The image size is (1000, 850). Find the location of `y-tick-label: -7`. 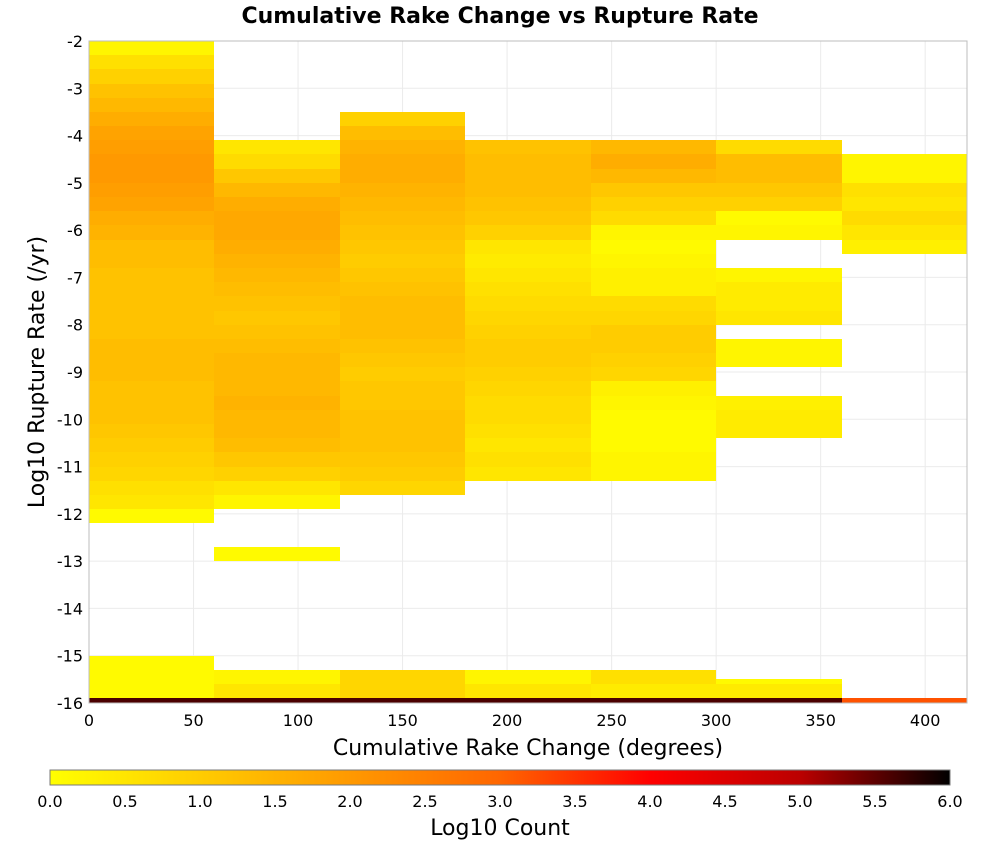

y-tick-label: -7 is located at coordinates (75, 277).